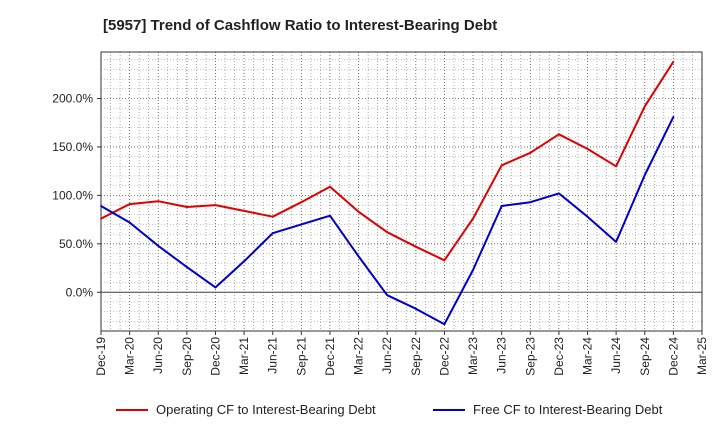 Image resolution: width=720 pixels, height=440 pixels. Describe the element at coordinates (301, 356) in the screenshot. I see `x-tick-label: Sep-21` at that location.